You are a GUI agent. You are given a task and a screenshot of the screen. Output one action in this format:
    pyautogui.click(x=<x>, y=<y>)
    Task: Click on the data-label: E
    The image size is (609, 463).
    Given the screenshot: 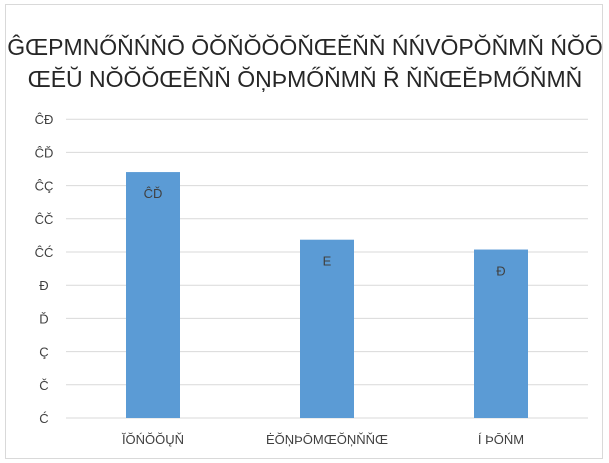 What is the action you would take?
    pyautogui.click(x=327, y=261)
    